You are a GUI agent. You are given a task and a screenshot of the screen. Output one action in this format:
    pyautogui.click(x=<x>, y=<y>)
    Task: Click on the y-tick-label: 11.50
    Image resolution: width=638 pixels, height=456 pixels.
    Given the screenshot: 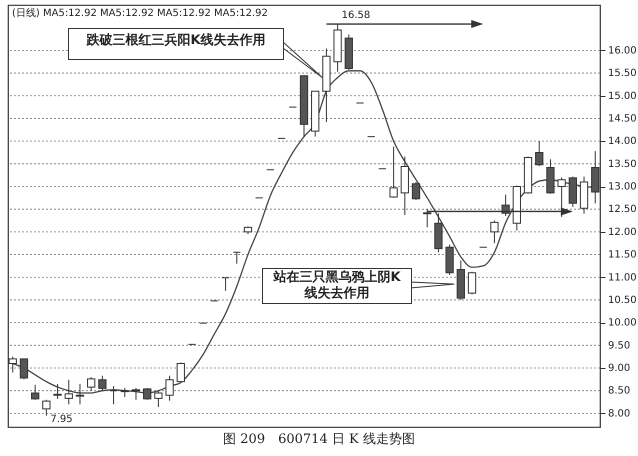 What is the action you would take?
    pyautogui.click(x=622, y=255)
    